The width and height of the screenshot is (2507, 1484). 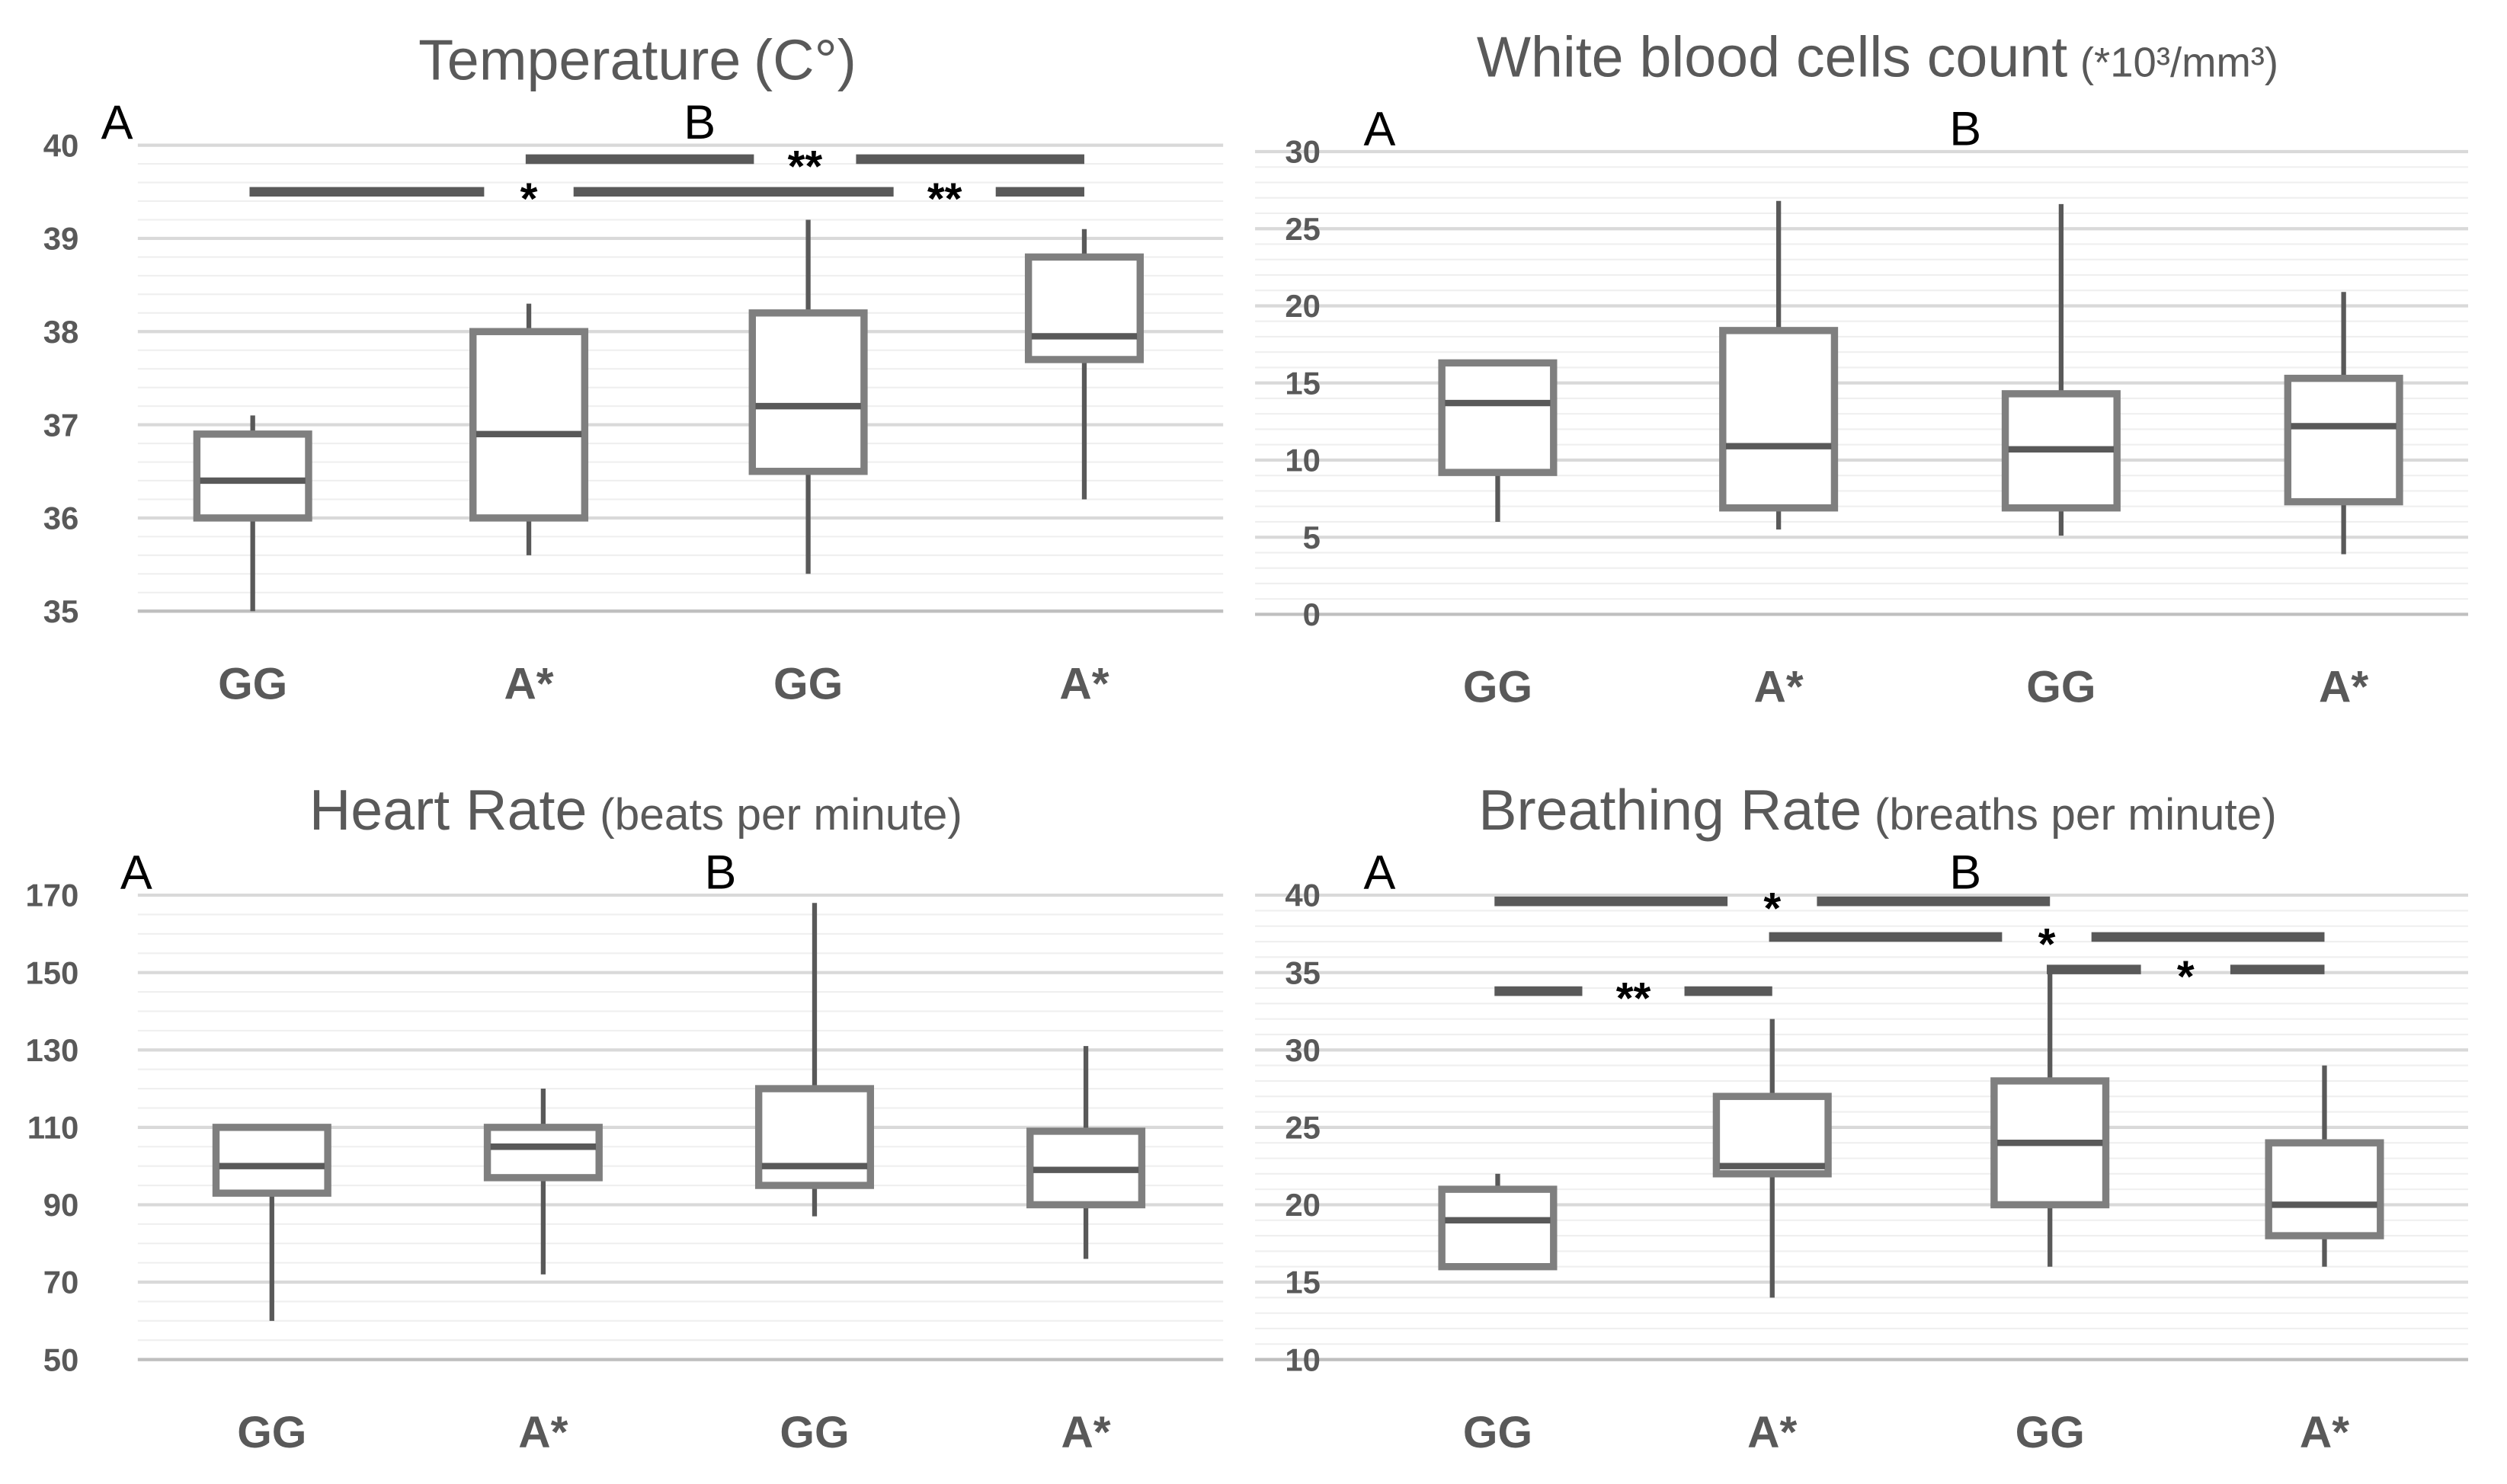 What do you see at coordinates (61, 332) in the screenshot?
I see `y-tick-label: 38` at bounding box center [61, 332].